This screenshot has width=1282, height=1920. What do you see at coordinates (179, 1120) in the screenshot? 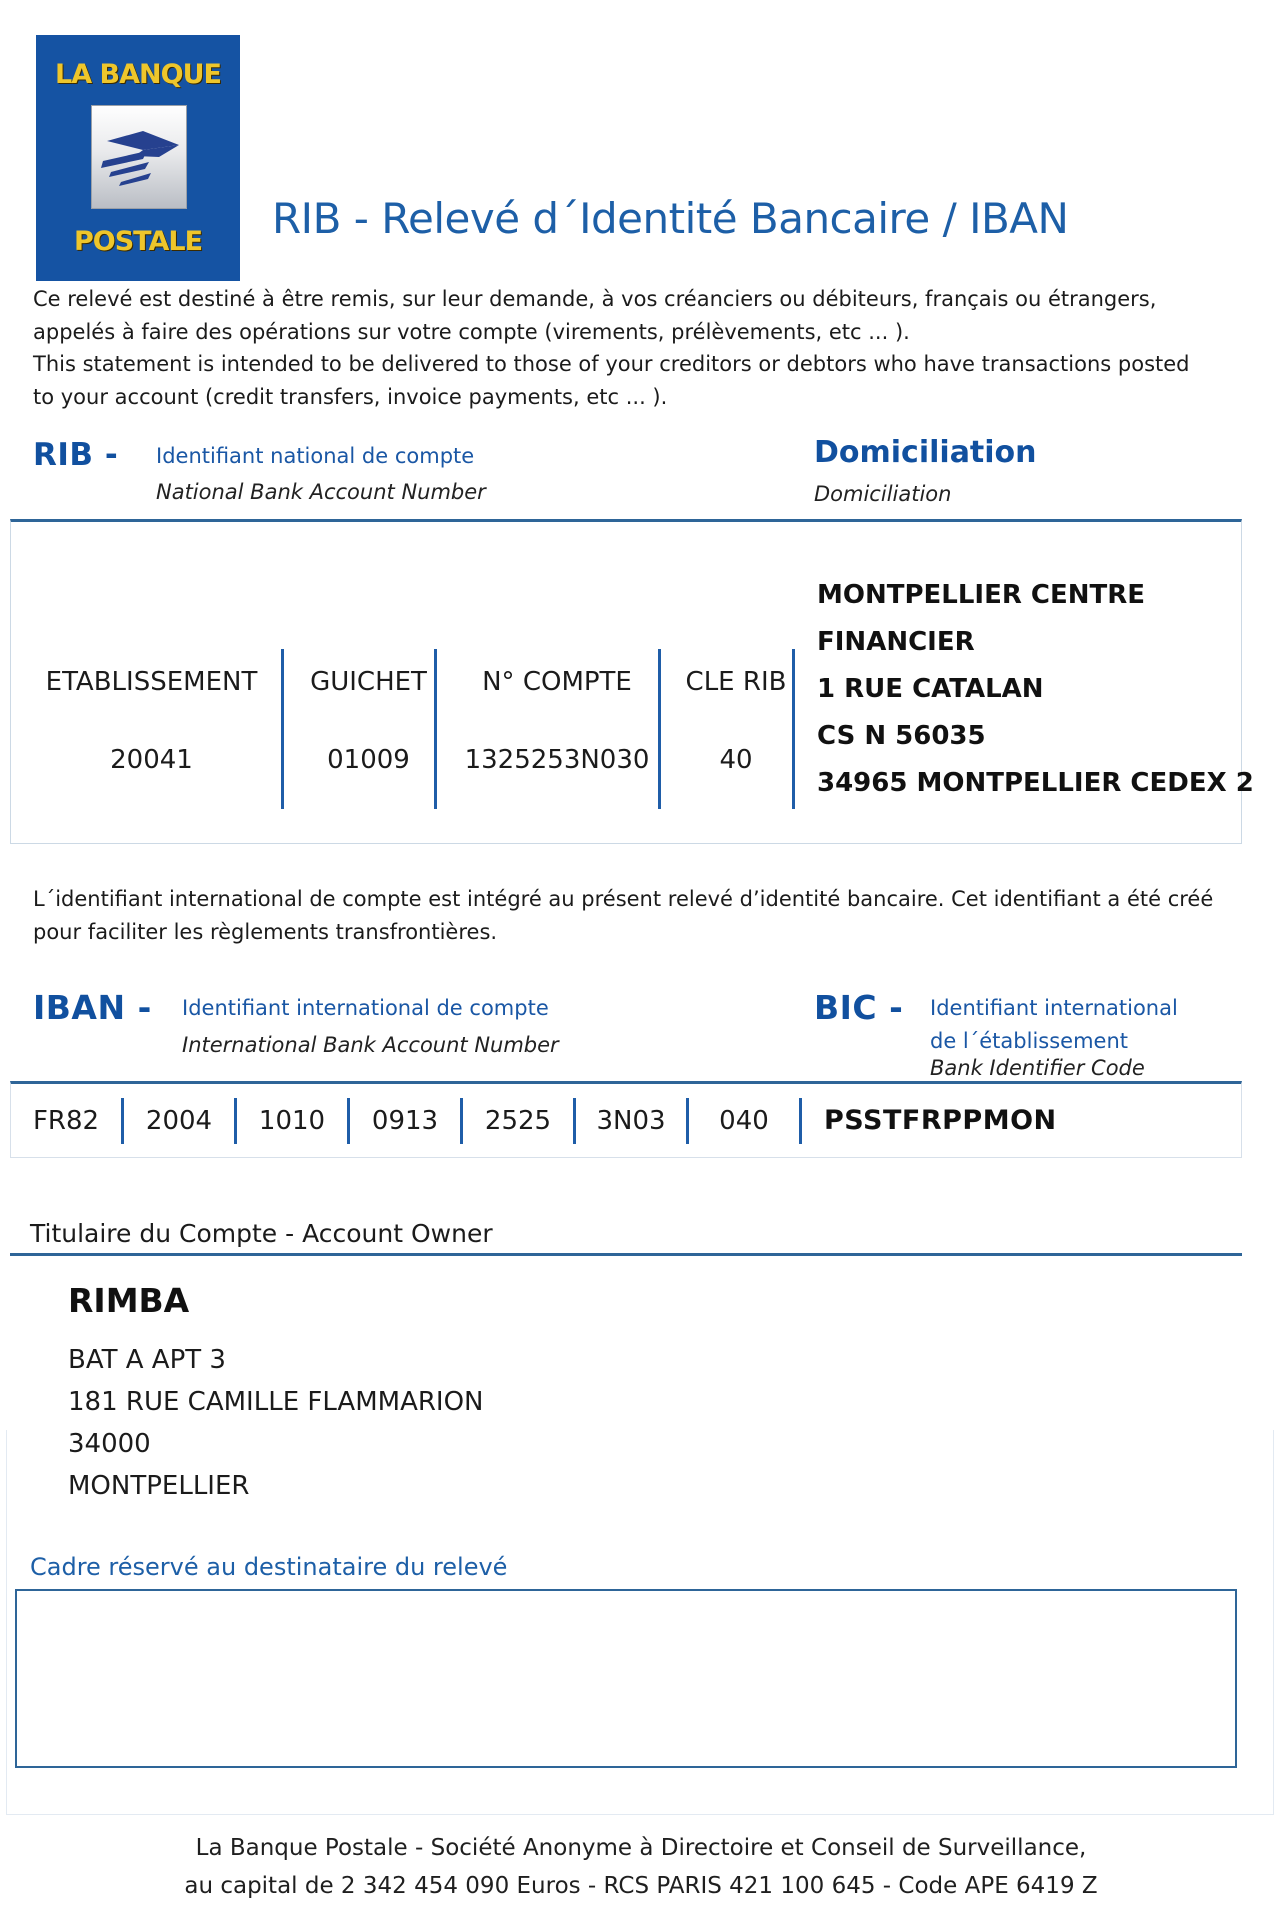
I see `iban-segment: 2004` at bounding box center [179, 1120].